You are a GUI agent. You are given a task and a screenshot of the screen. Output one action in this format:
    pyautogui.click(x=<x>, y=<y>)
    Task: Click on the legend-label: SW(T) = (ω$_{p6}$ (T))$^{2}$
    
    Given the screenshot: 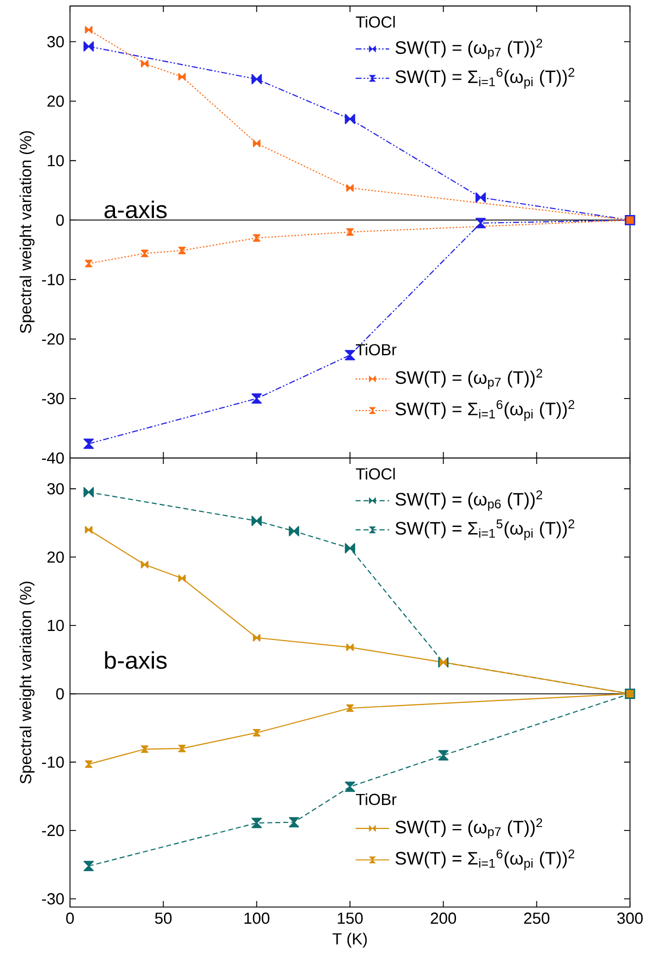 What is the action you would take?
    pyautogui.click(x=469, y=500)
    